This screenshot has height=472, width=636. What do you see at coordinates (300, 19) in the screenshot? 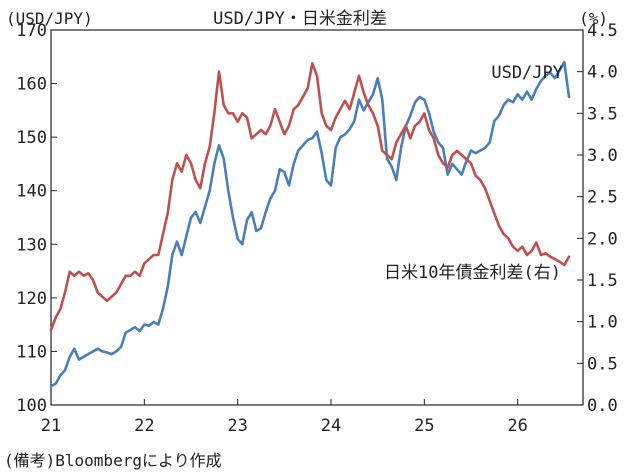
I see `chart-title: USD/JPY・日米金利差` at bounding box center [300, 19].